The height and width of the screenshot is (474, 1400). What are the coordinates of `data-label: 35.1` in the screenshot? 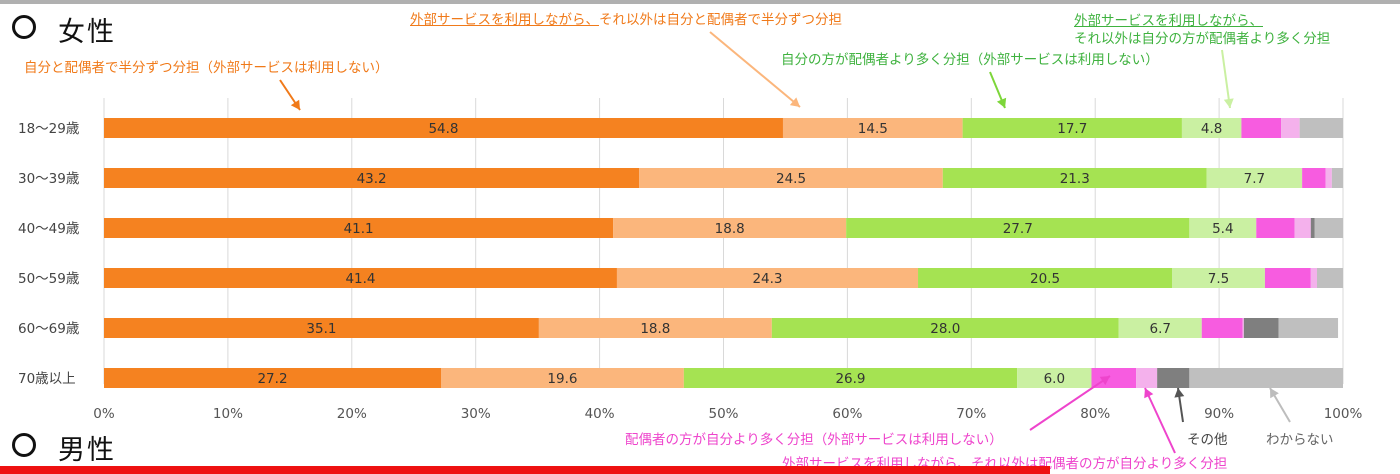 It's located at (321, 329).